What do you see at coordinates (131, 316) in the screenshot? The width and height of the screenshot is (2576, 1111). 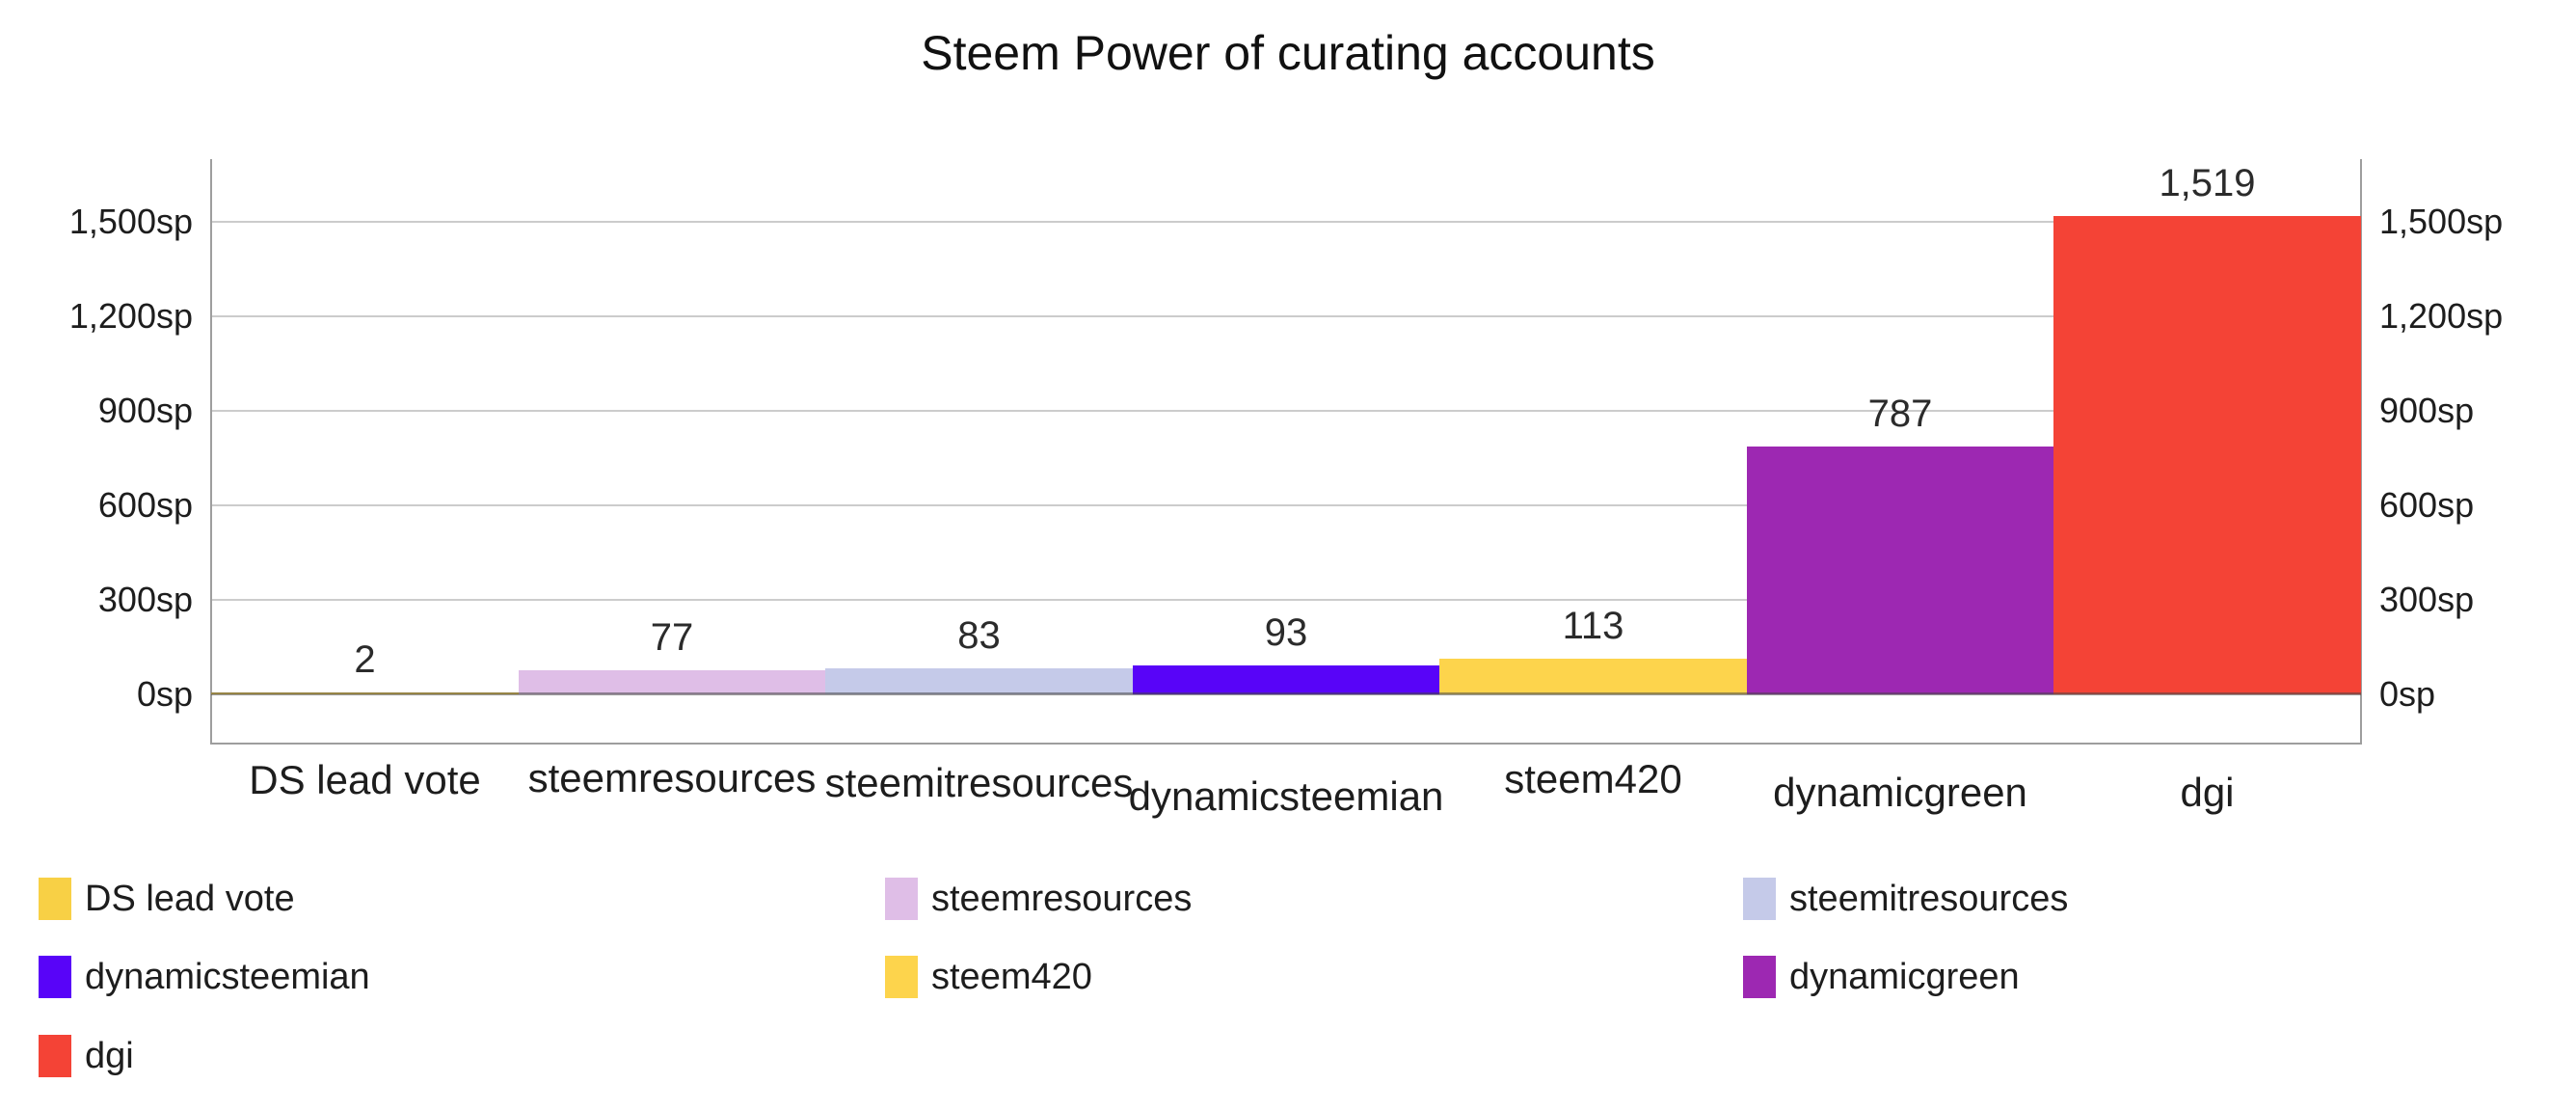 I see `y-tick-left-1-200sp: 1,200sp` at bounding box center [131, 316].